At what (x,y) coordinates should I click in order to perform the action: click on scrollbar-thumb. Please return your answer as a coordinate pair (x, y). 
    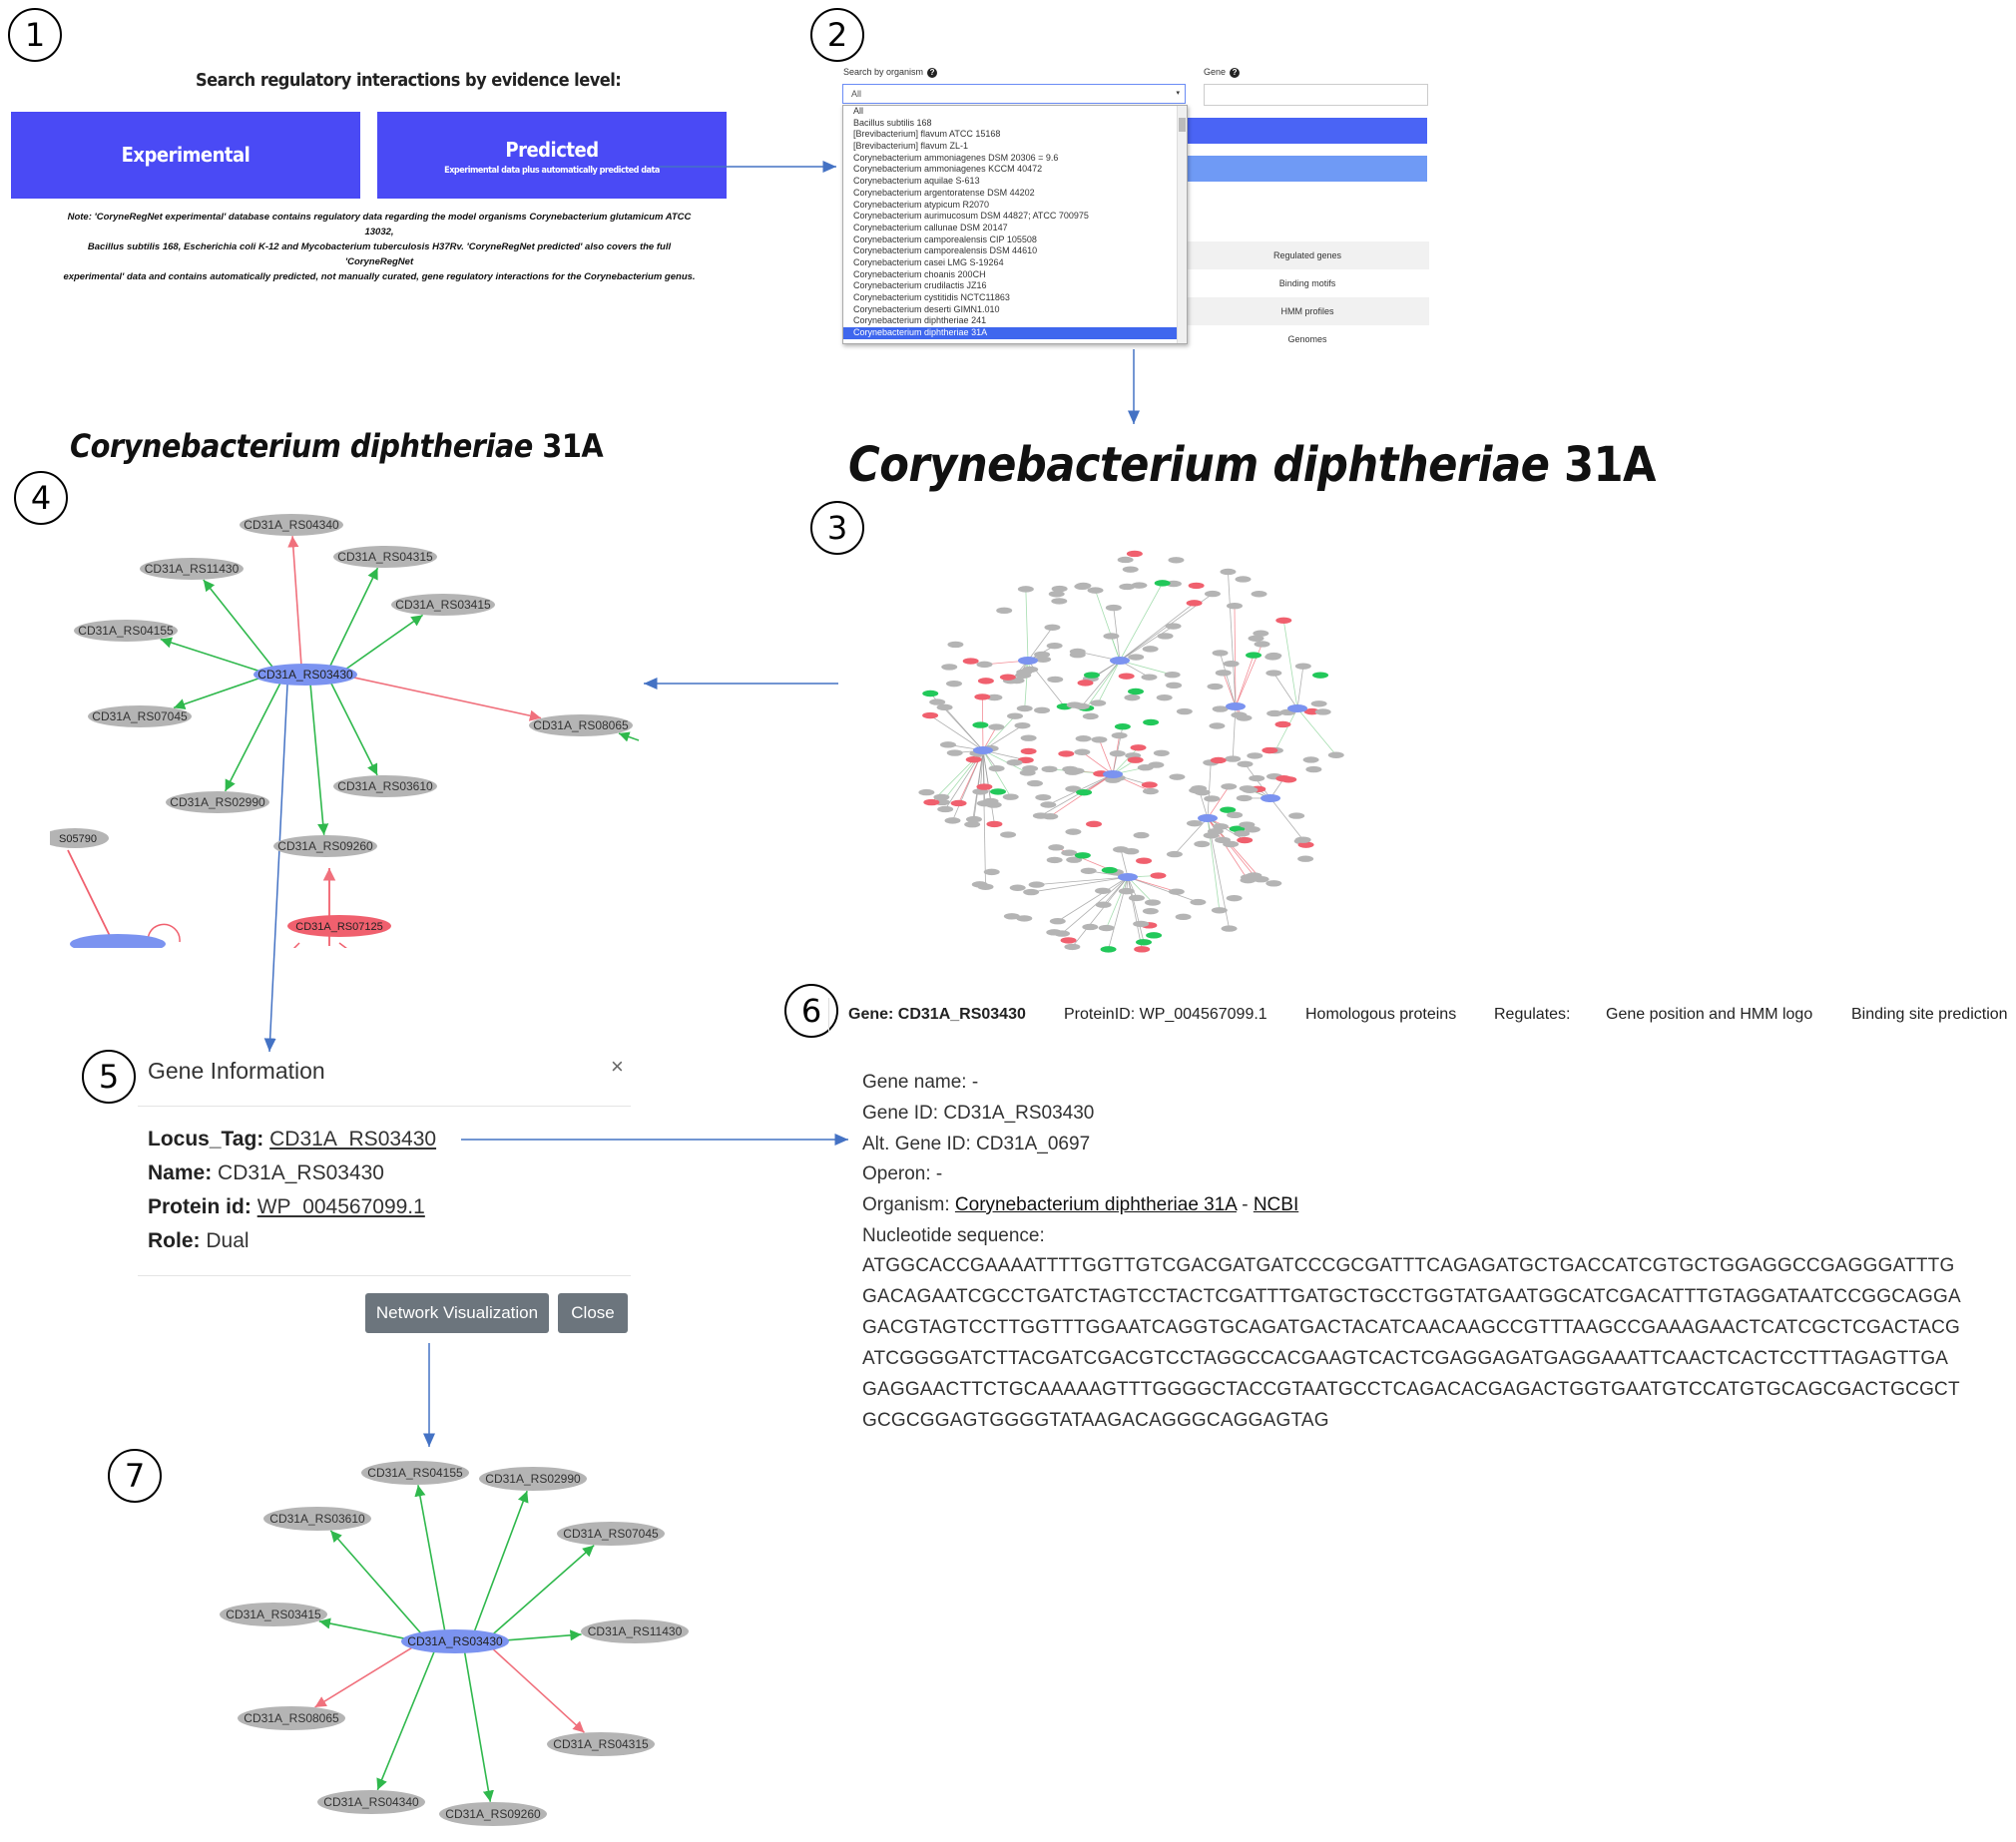
    Looking at the image, I should click on (1182, 125).